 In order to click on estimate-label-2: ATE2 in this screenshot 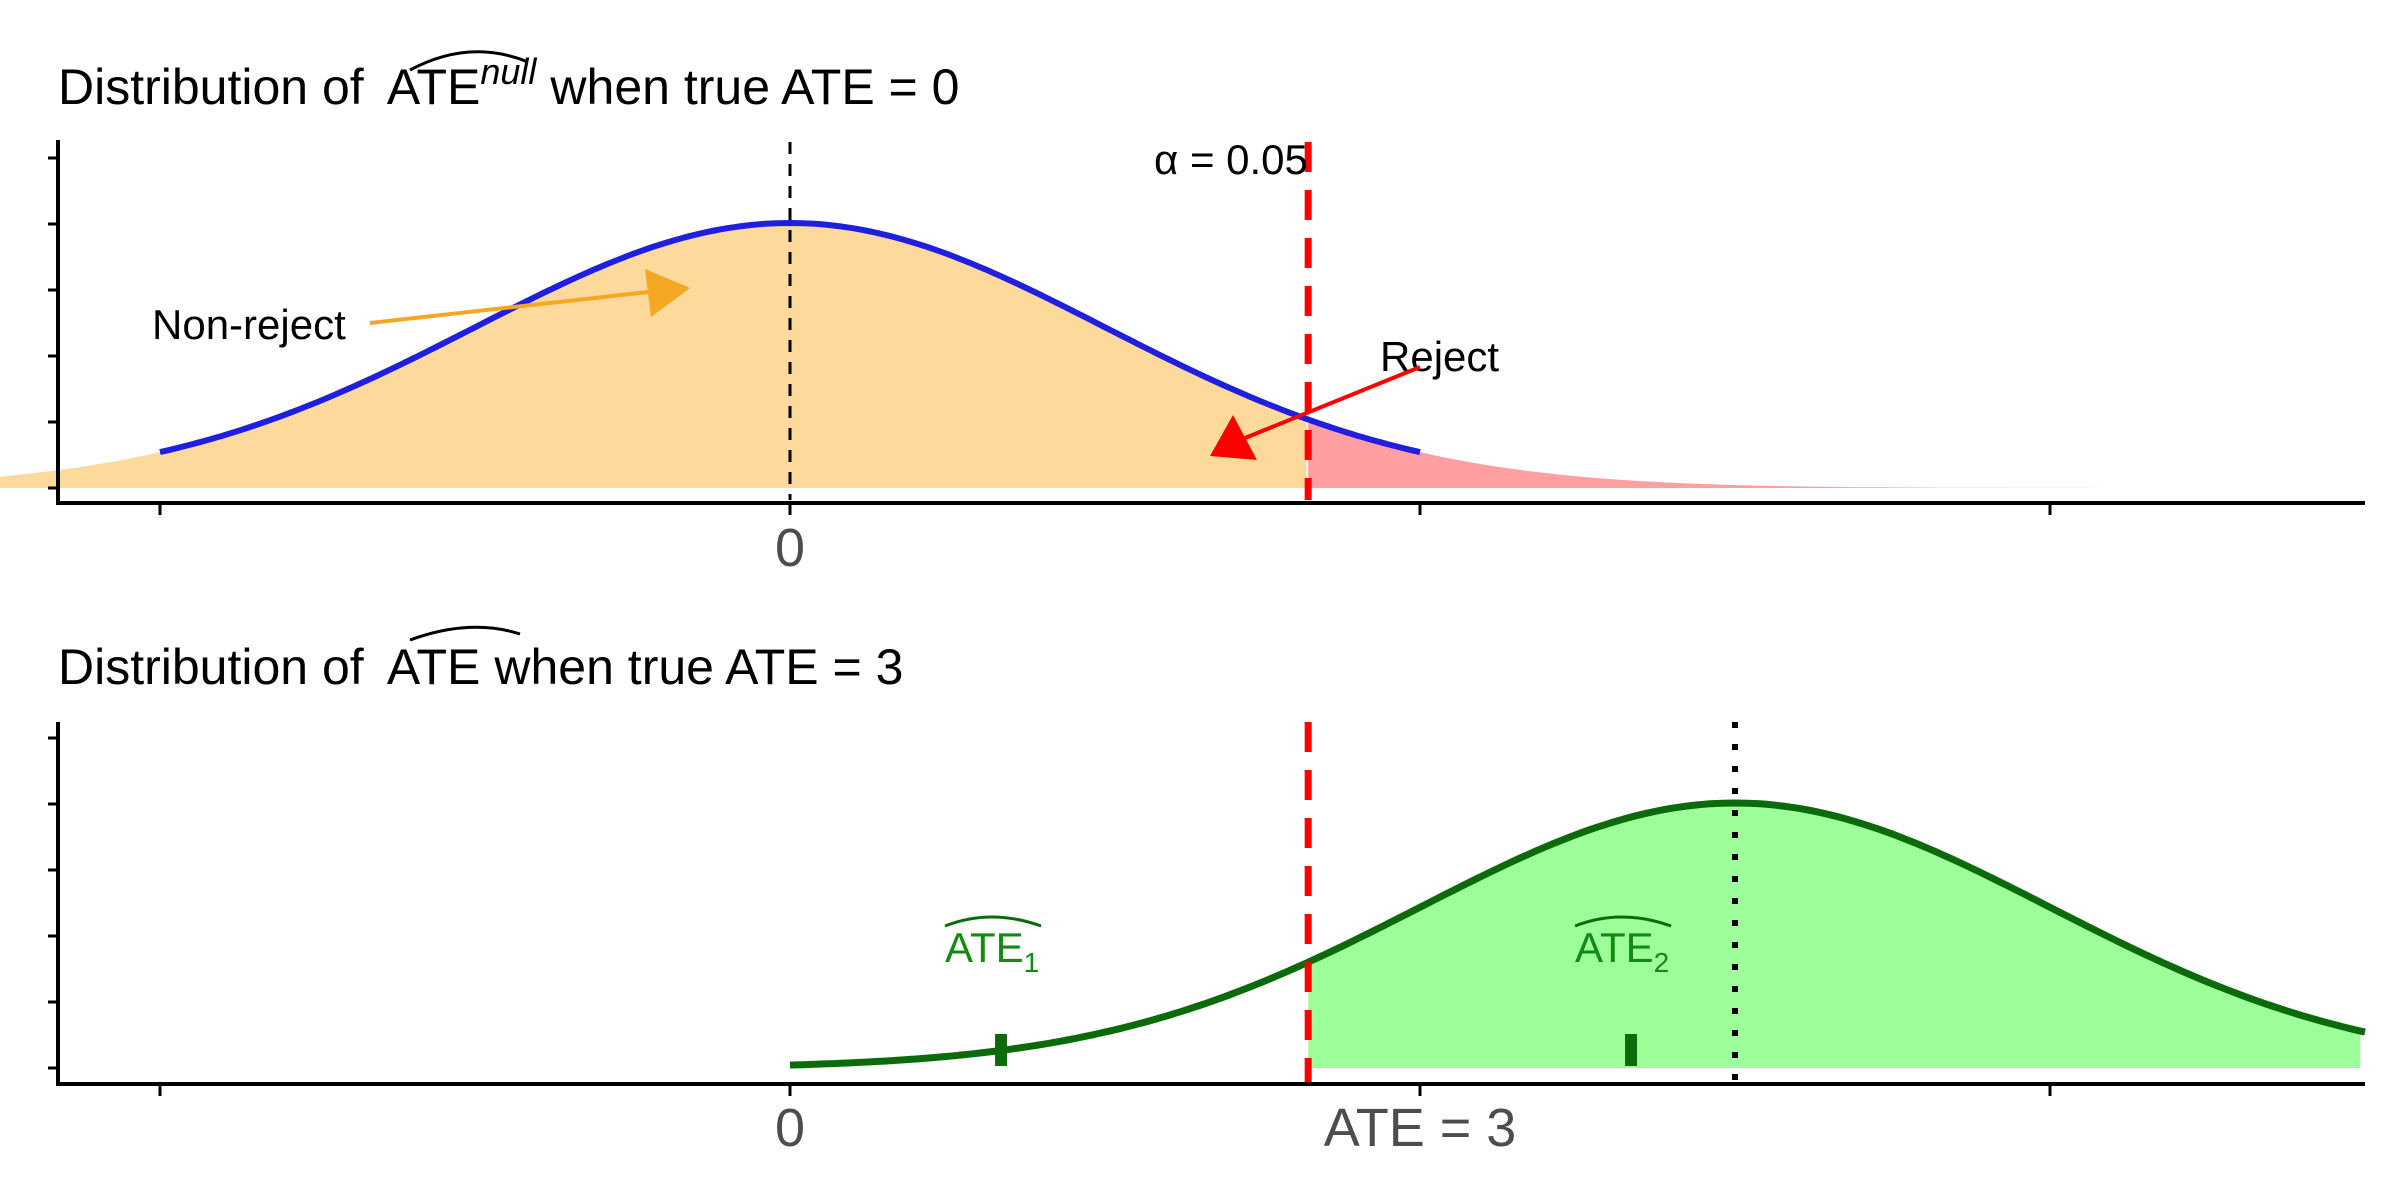, I will do `click(1622, 951)`.